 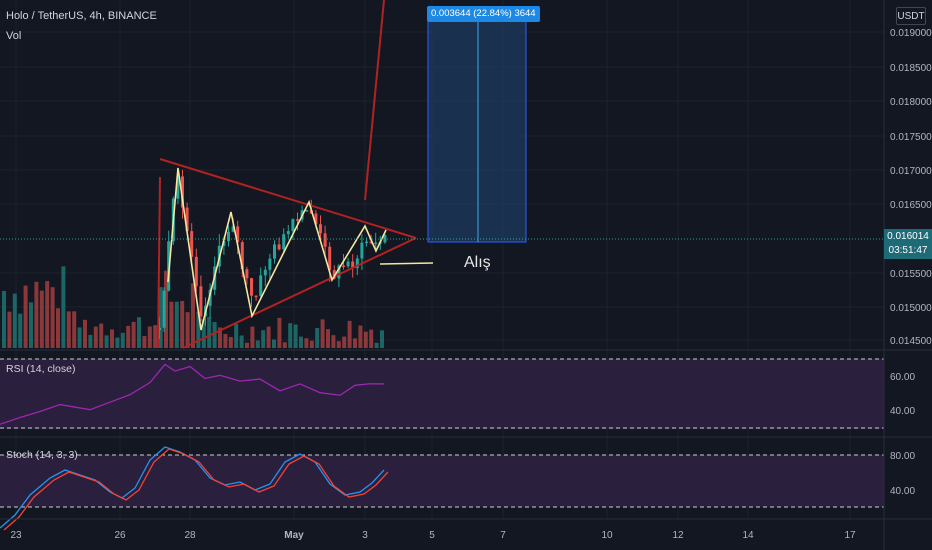 I want to click on volume-bars, so click(x=193, y=307).